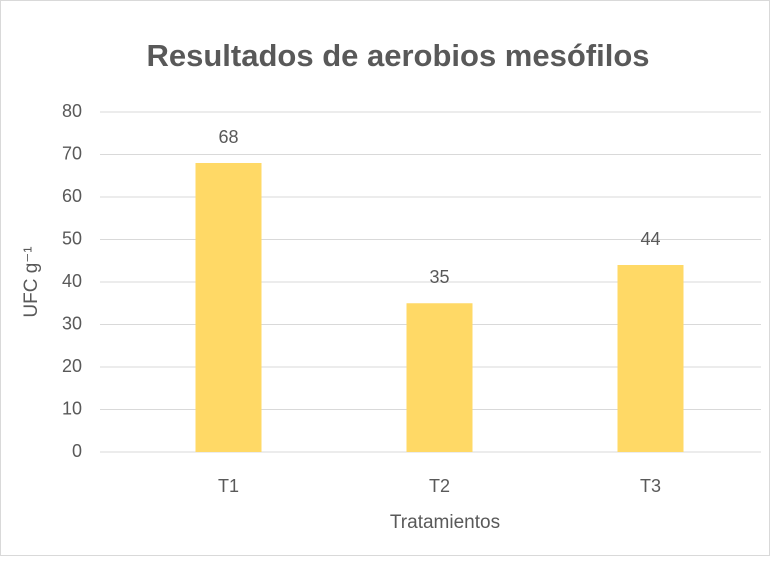 The height and width of the screenshot is (563, 778). What do you see at coordinates (650, 239) in the screenshot?
I see `data-label: 44` at bounding box center [650, 239].